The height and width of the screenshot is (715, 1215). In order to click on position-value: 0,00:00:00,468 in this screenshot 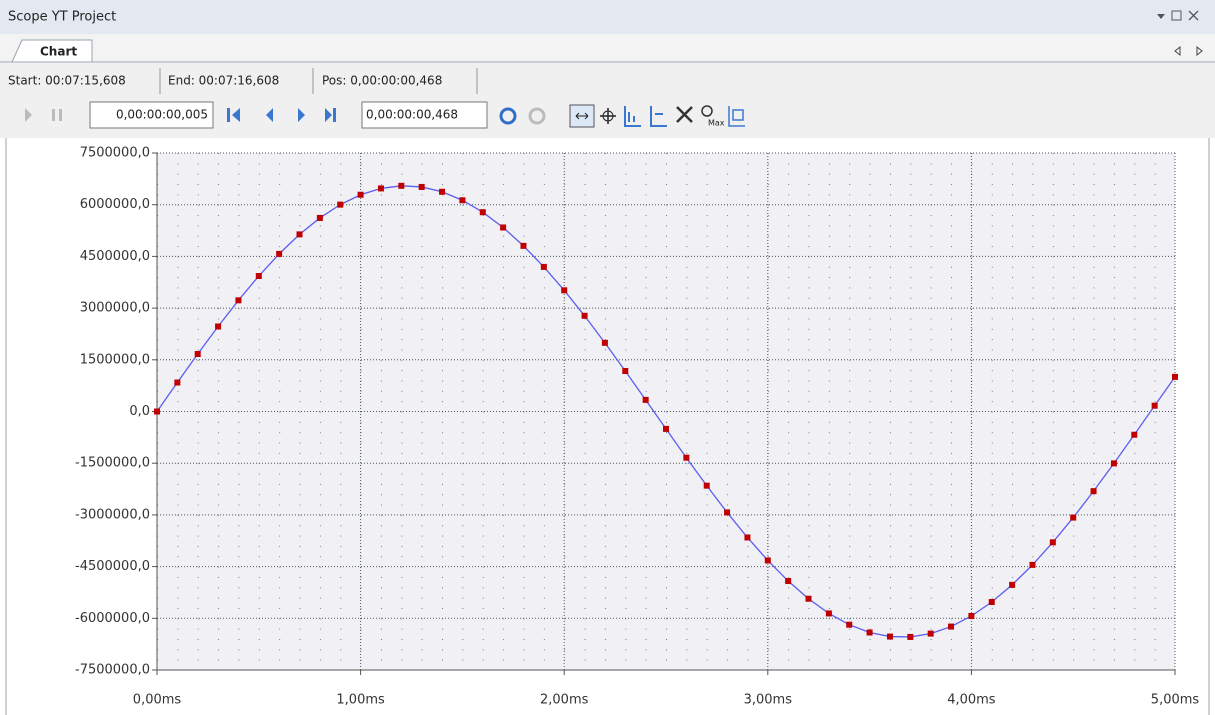, I will do `click(412, 115)`.